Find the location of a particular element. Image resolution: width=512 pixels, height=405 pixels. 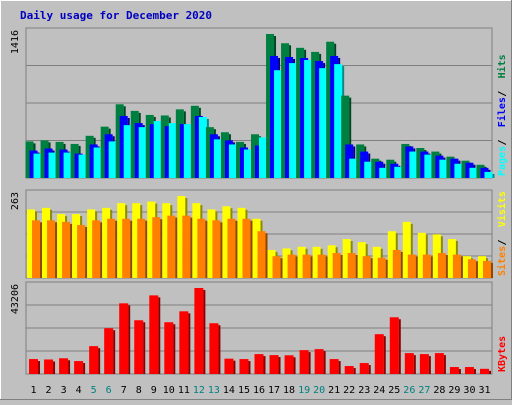

bar-kbytes-day-11-shade is located at coordinates (189, 343).